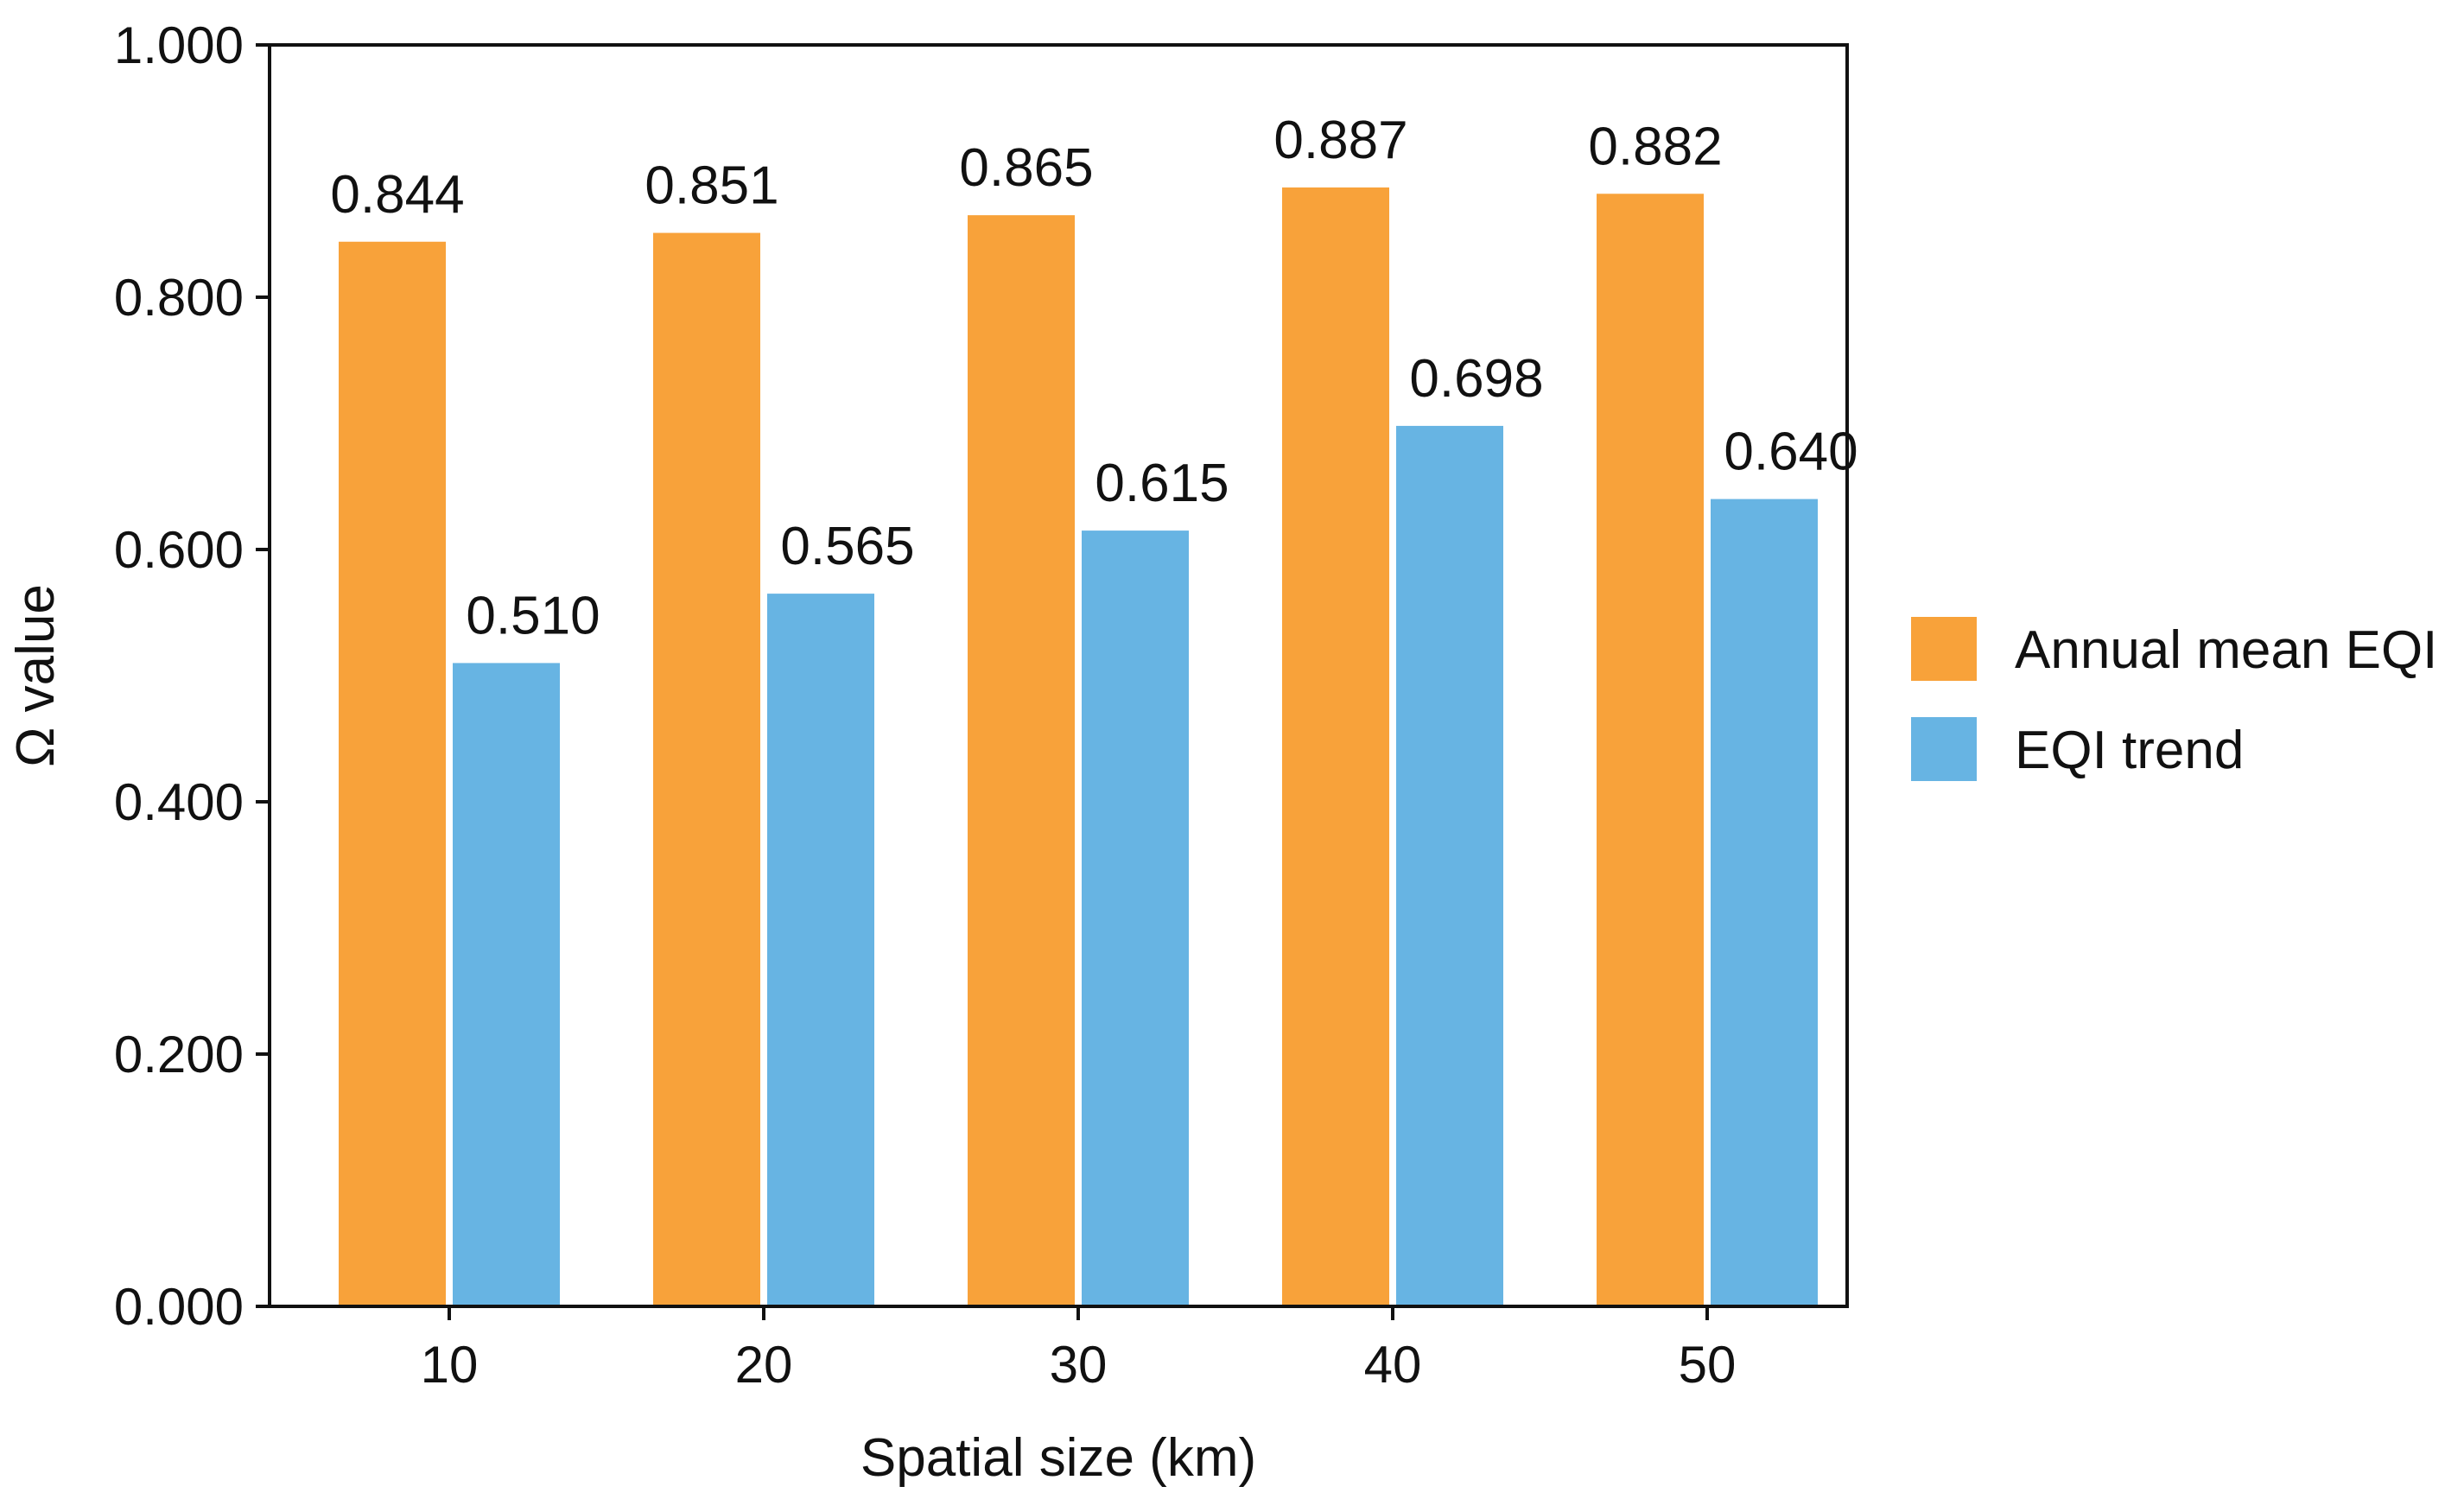  Describe the element at coordinates (179, 298) in the screenshot. I see `y-tick-label: 0.800` at that location.